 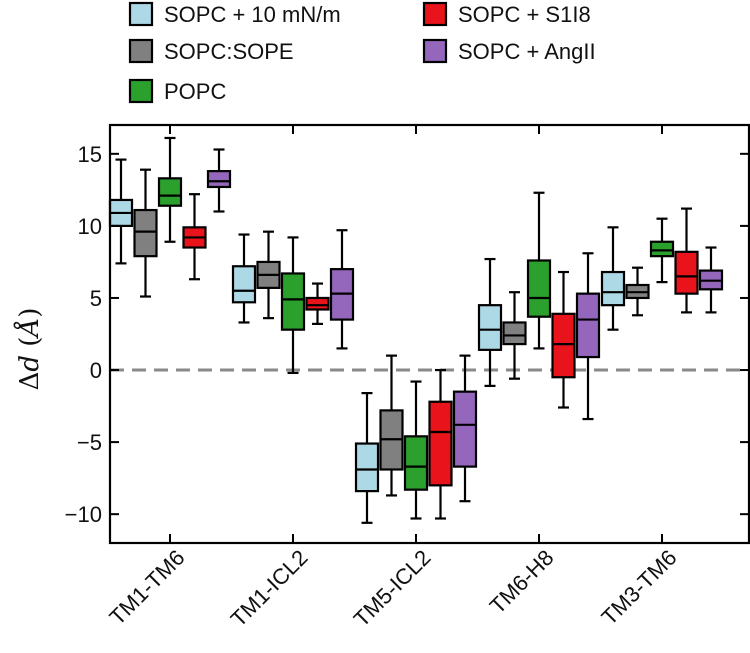 What do you see at coordinates (269, 588) in the screenshot?
I see `x-tick-label-tm1-icl2: TM1-ICL2` at bounding box center [269, 588].